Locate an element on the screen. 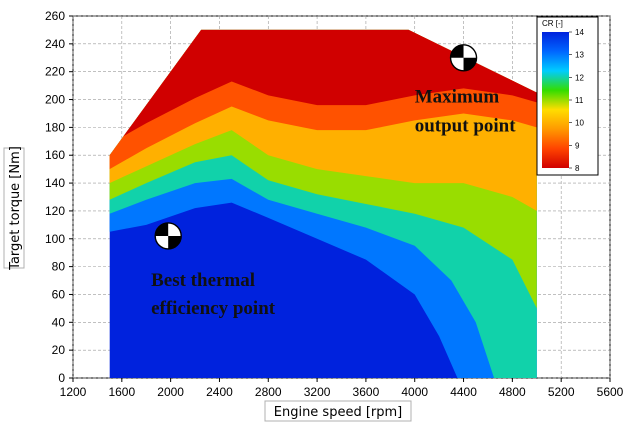 Image resolution: width=633 pixels, height=424 pixels. y-tick-label: 60 is located at coordinates (59, 294).